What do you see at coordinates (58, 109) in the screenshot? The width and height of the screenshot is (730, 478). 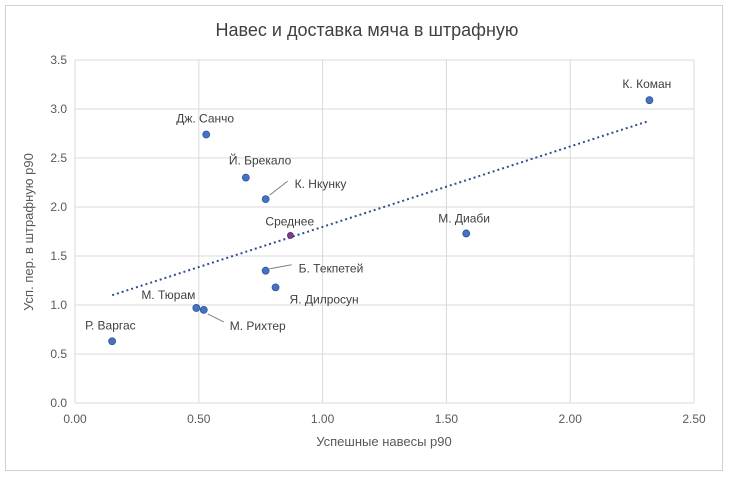 I see `y-tick-label: 3.0` at bounding box center [58, 109].